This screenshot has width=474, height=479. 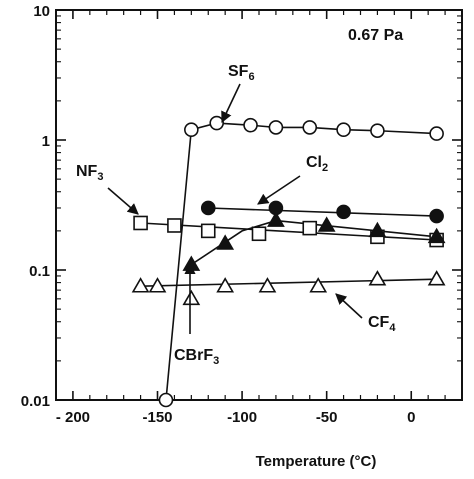 I want to click on x-tick-label: -50, so click(x=327, y=417).